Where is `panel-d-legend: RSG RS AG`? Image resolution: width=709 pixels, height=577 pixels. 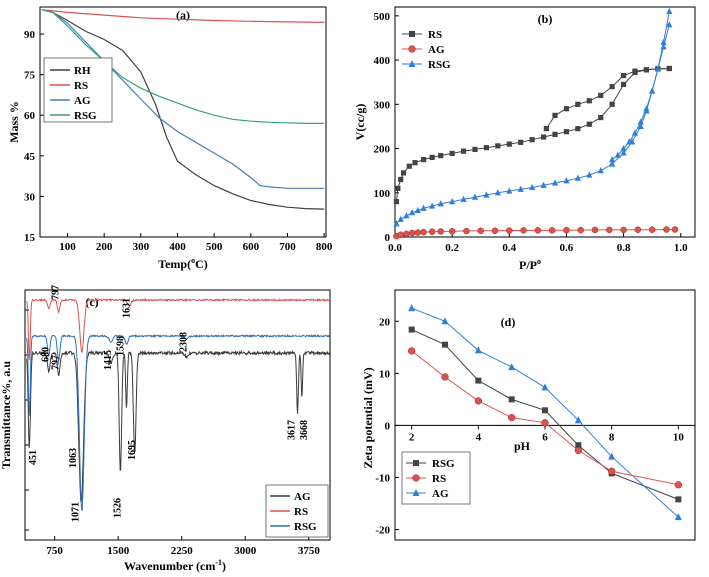 panel-d-legend: RSG RS AG is located at coordinates (436, 478).